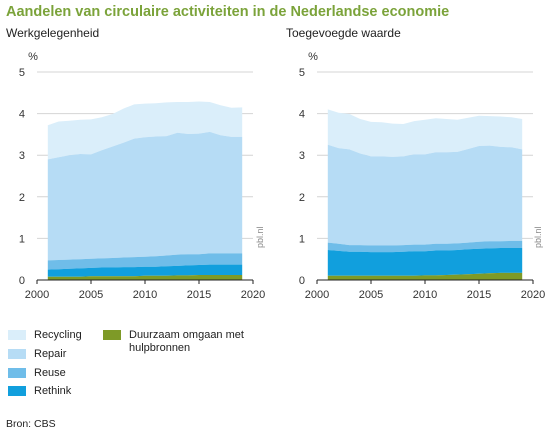 Image resolution: width=550 pixels, height=433 pixels. I want to click on legend-swatch-reuse, so click(17, 373).